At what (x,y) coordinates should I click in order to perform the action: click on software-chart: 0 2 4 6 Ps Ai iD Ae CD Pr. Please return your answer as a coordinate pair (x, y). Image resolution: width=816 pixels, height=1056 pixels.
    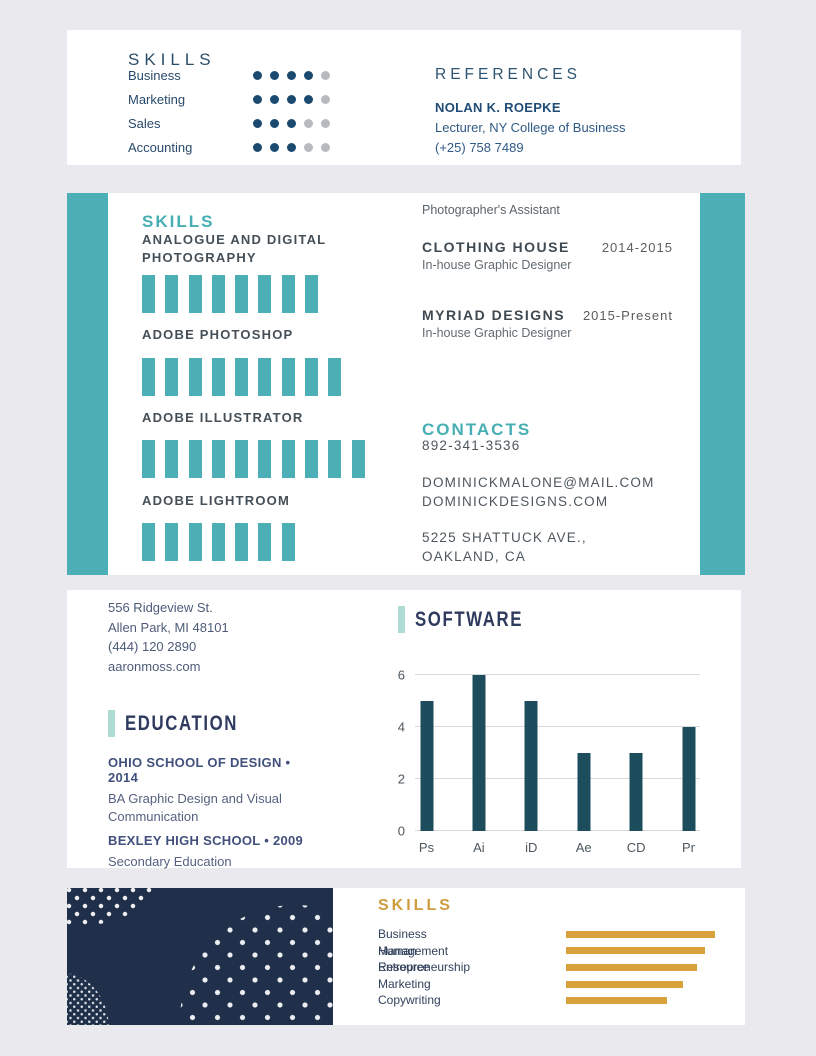
    Looking at the image, I should click on (549, 762).